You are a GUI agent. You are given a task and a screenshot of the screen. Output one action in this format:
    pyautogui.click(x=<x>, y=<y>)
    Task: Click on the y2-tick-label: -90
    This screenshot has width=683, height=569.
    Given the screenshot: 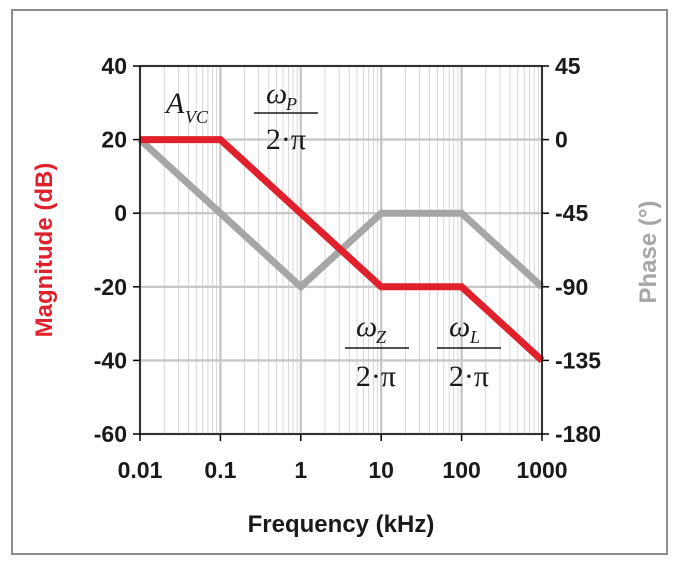 What is the action you would take?
    pyautogui.click(x=571, y=287)
    